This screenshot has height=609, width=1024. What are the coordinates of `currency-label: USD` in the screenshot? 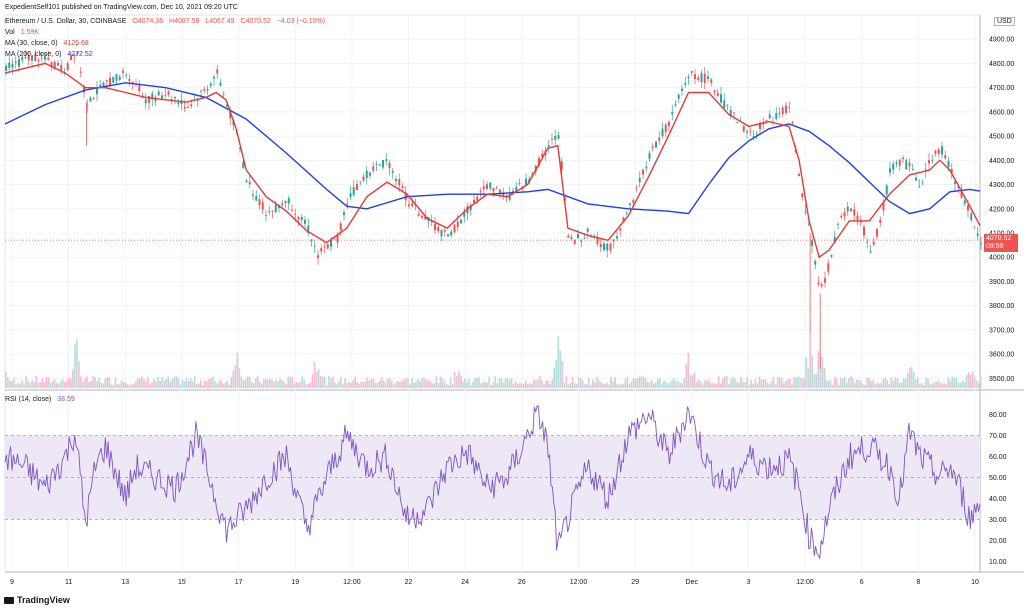 It's located at (1004, 21).